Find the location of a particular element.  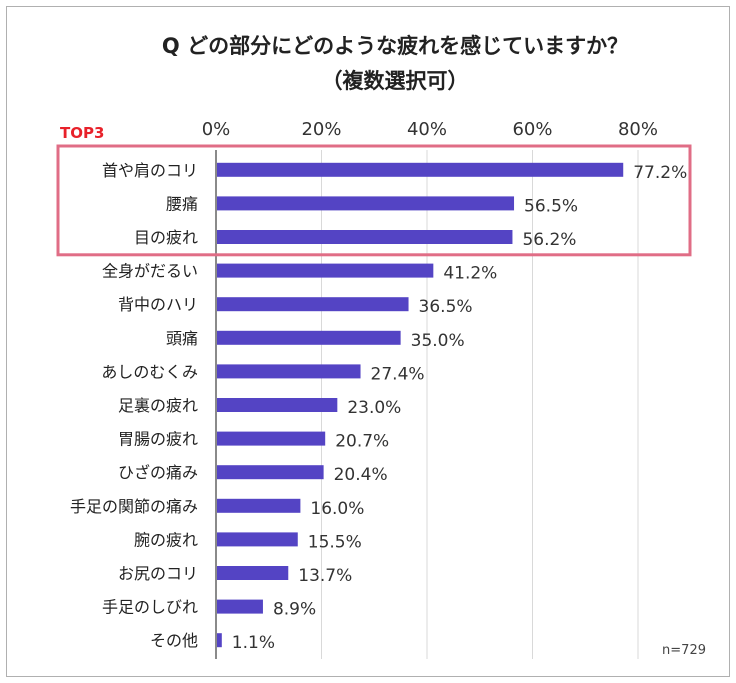

value-label: 41.2% is located at coordinates (470, 274).